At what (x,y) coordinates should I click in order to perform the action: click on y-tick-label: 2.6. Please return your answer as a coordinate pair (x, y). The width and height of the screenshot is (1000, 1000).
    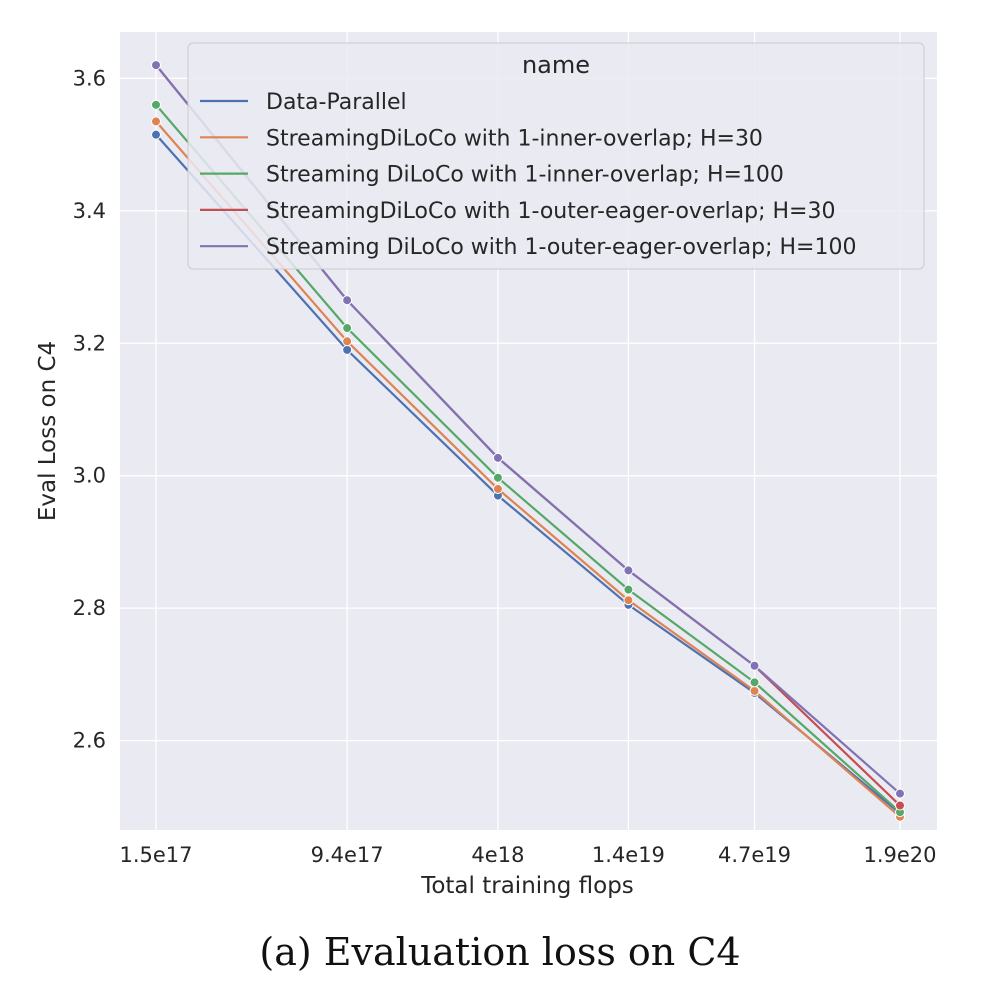
    Looking at the image, I should click on (89, 741).